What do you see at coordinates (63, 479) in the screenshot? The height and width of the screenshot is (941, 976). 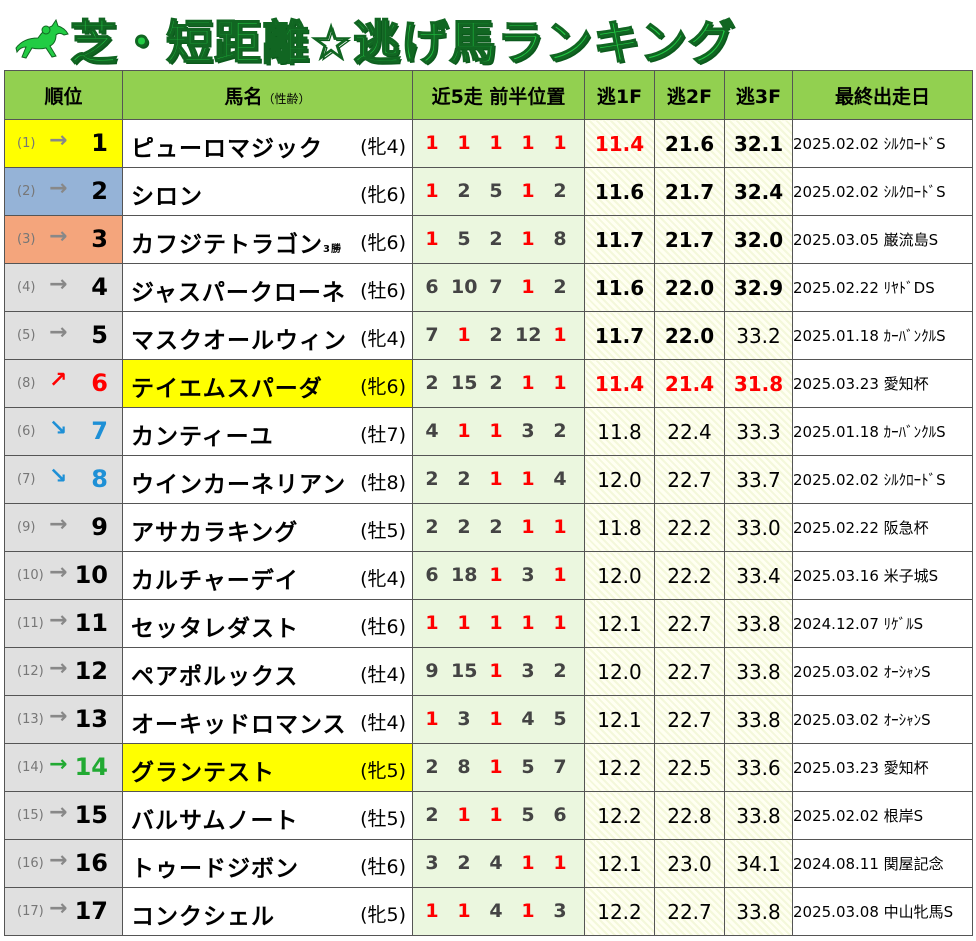 I see `rank-cell: (7) ↘ 8` at bounding box center [63, 479].